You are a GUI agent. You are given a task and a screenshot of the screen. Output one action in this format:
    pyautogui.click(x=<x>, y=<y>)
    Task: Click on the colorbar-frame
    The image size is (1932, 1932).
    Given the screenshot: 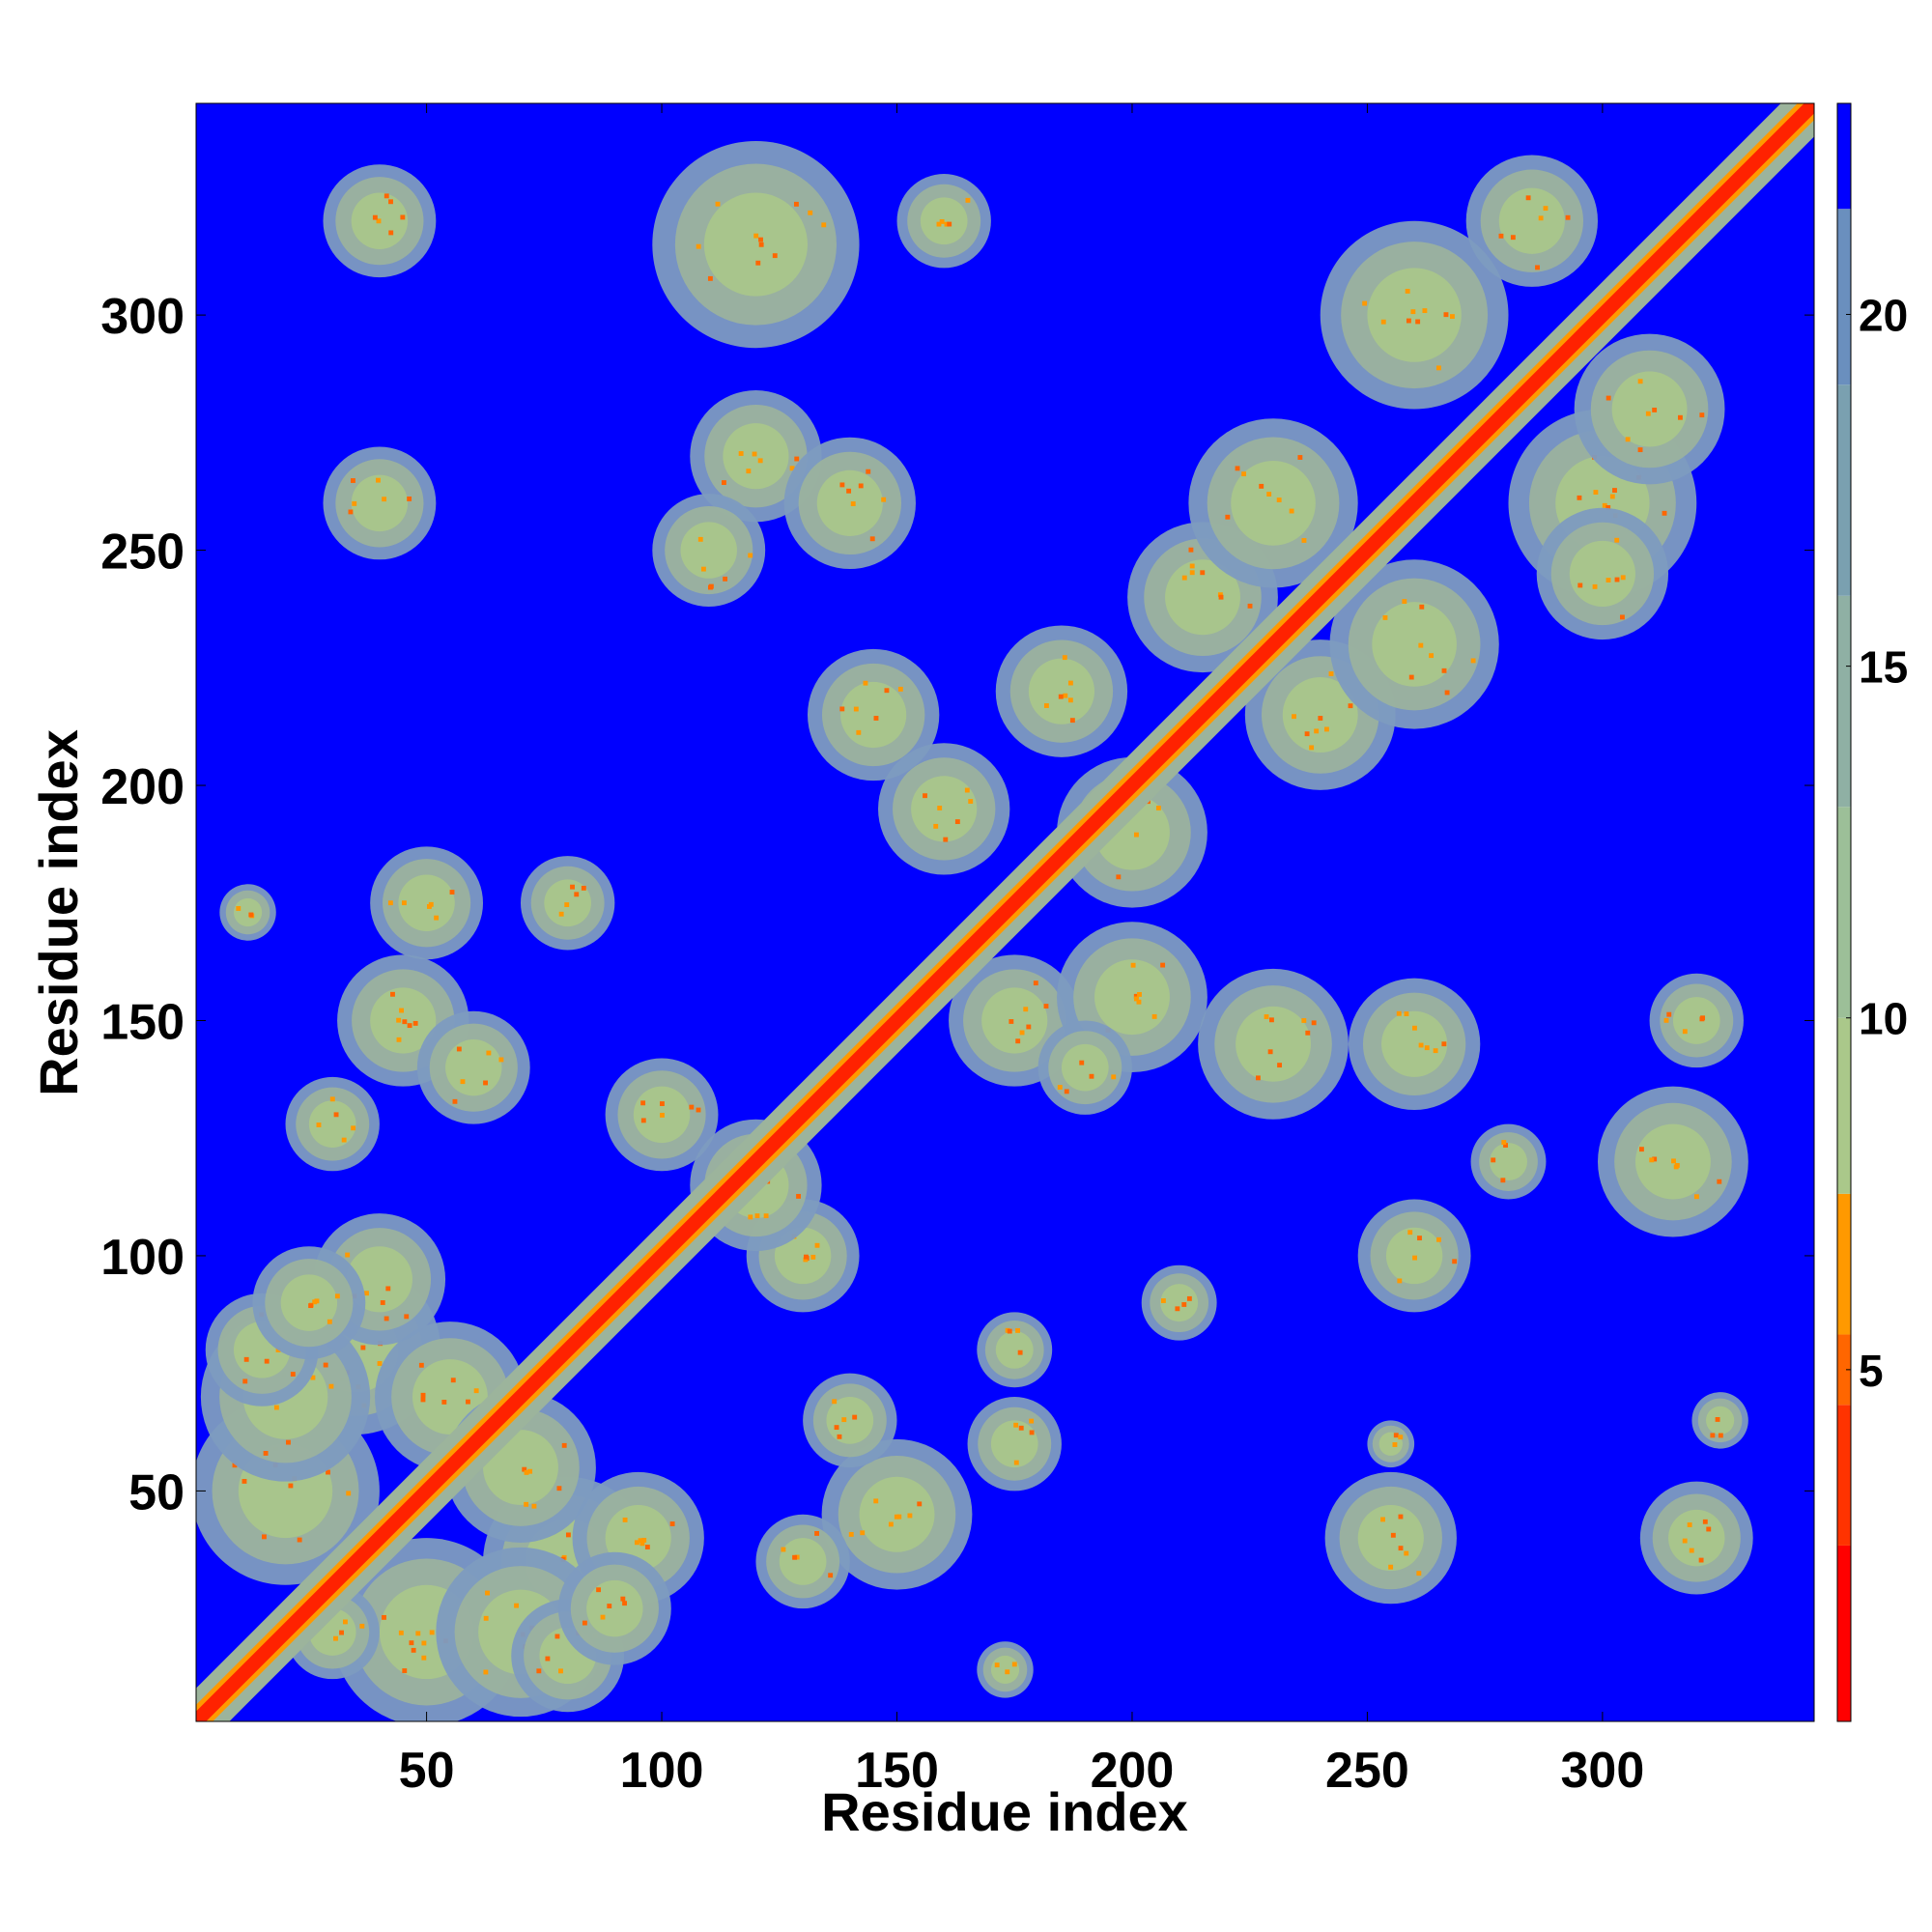 What is the action you would take?
    pyautogui.click(x=1844, y=912)
    